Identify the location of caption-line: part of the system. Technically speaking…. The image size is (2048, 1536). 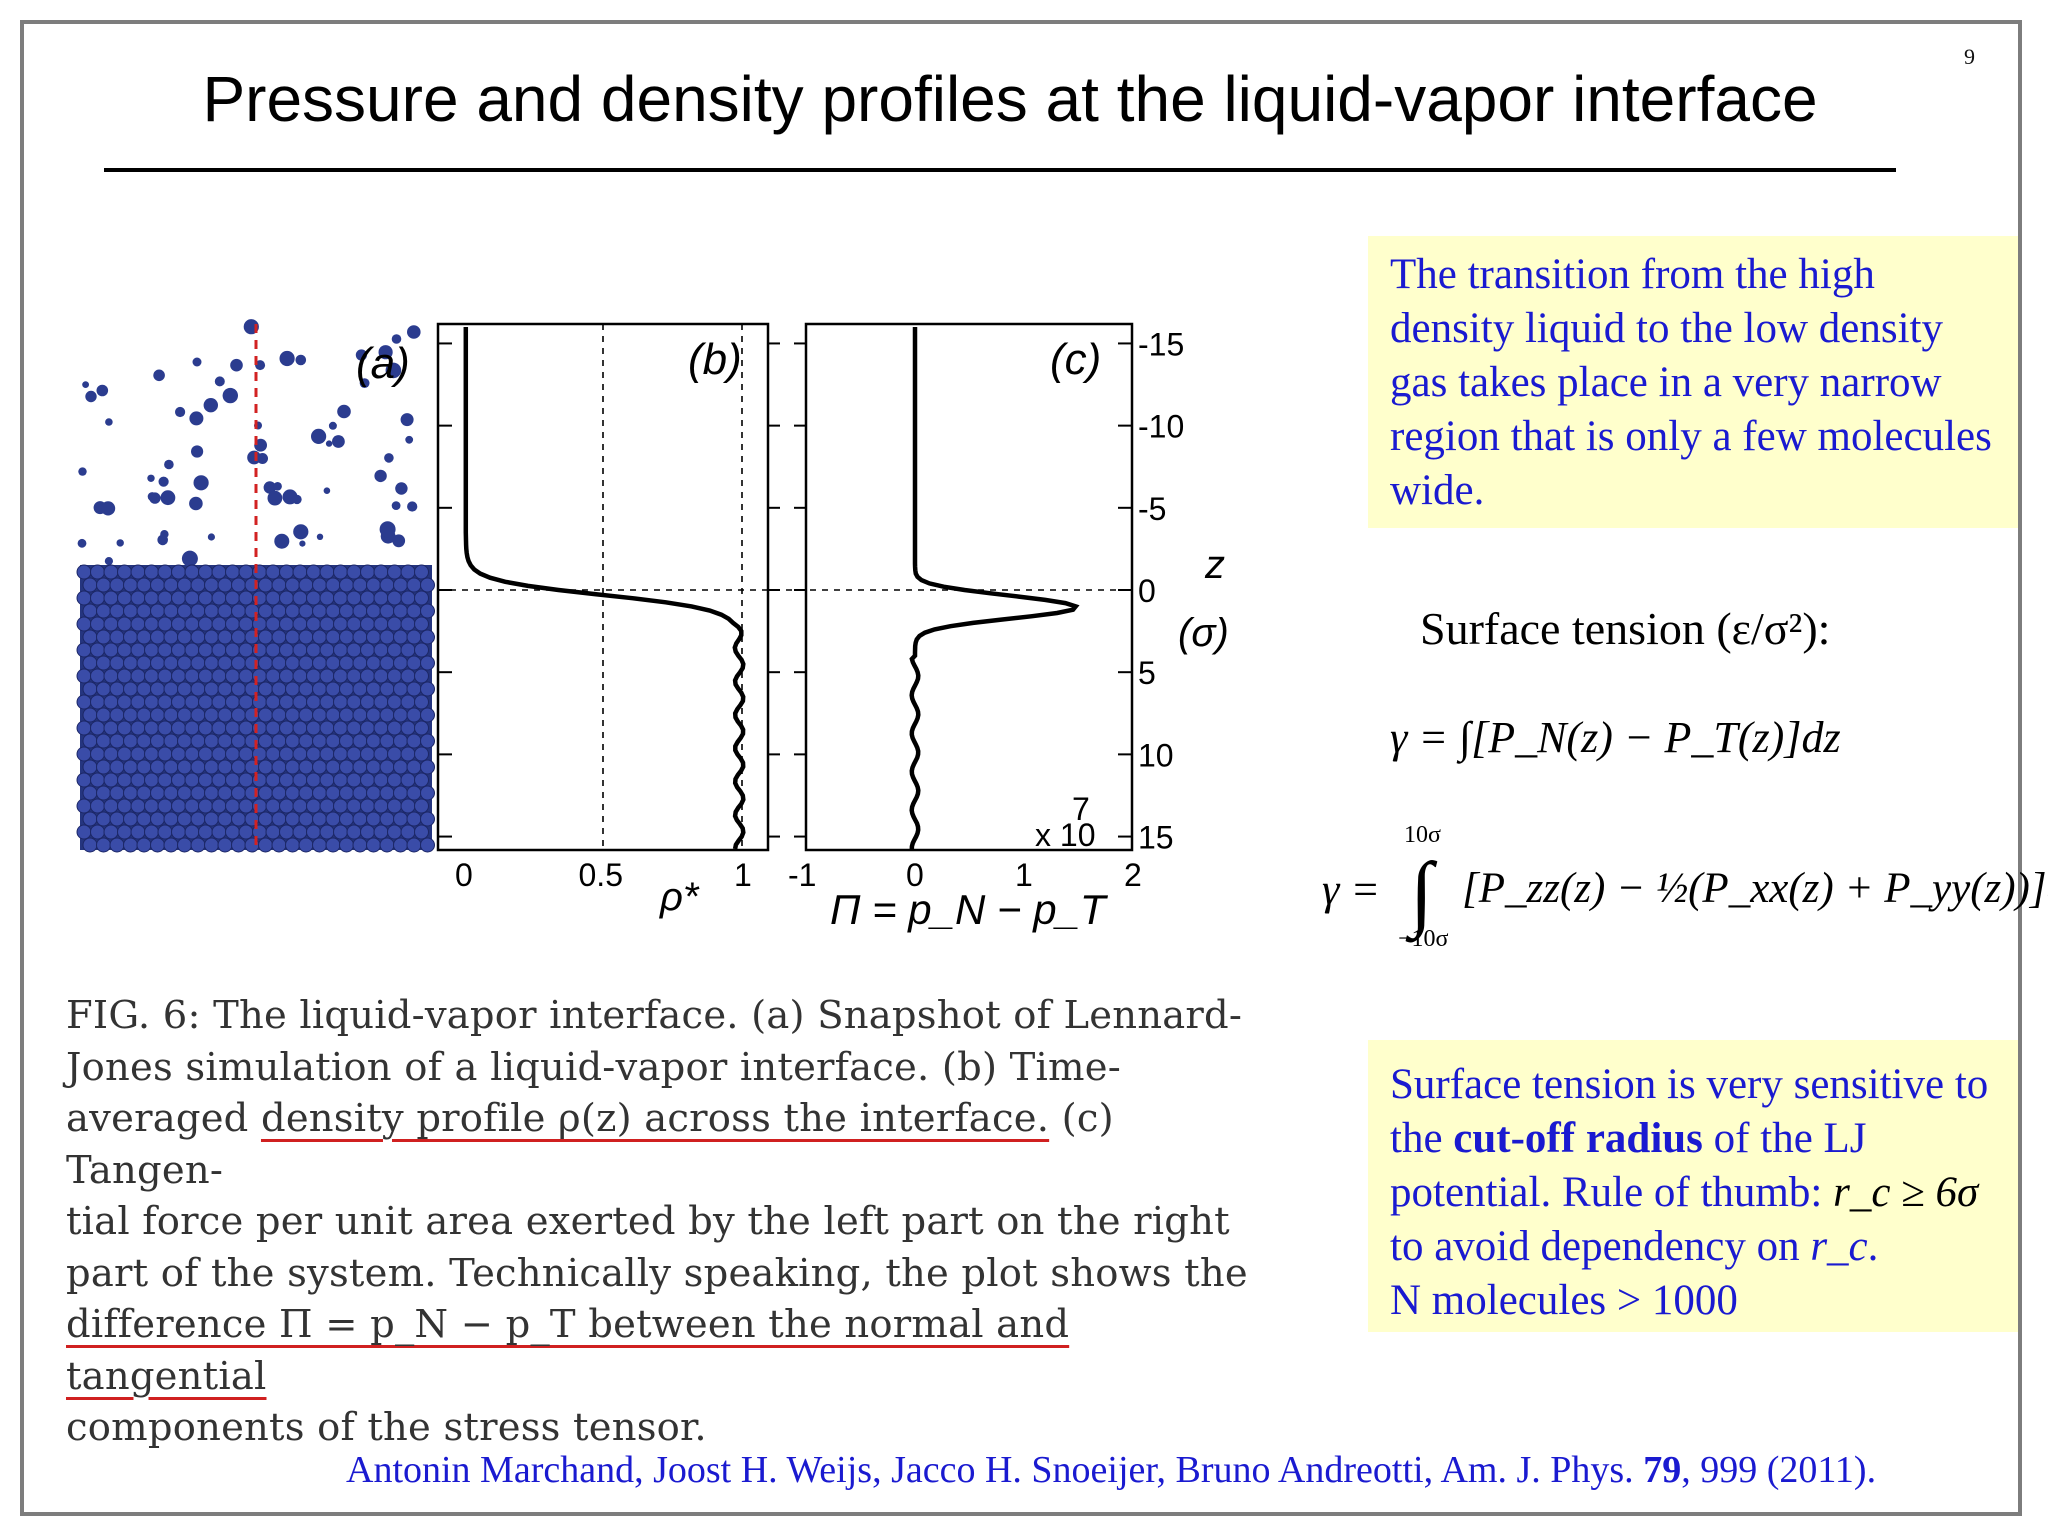
(657, 1273).